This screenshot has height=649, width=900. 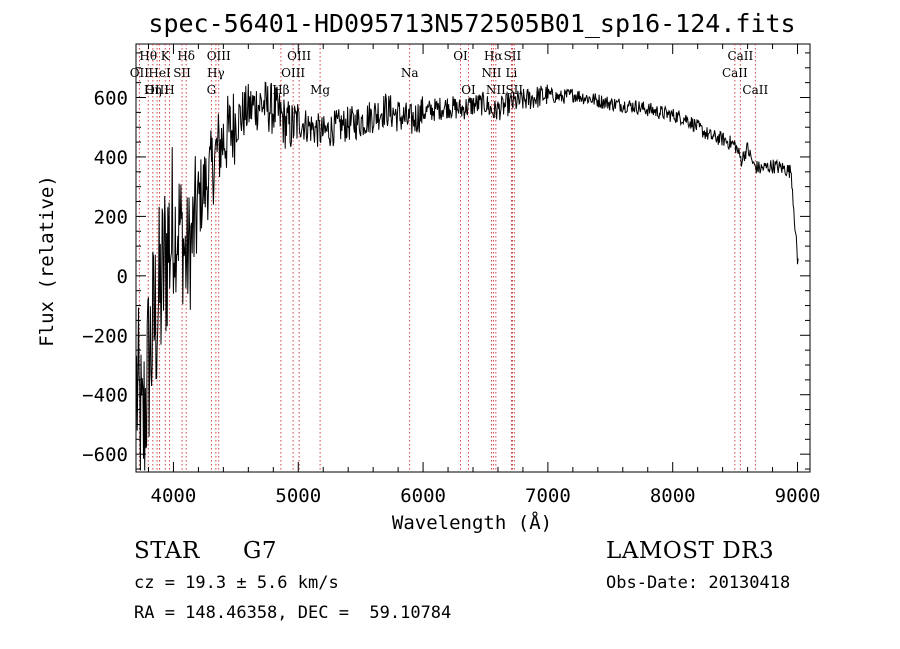 I want to click on spectral-line-label: Na, so click(x=410, y=73).